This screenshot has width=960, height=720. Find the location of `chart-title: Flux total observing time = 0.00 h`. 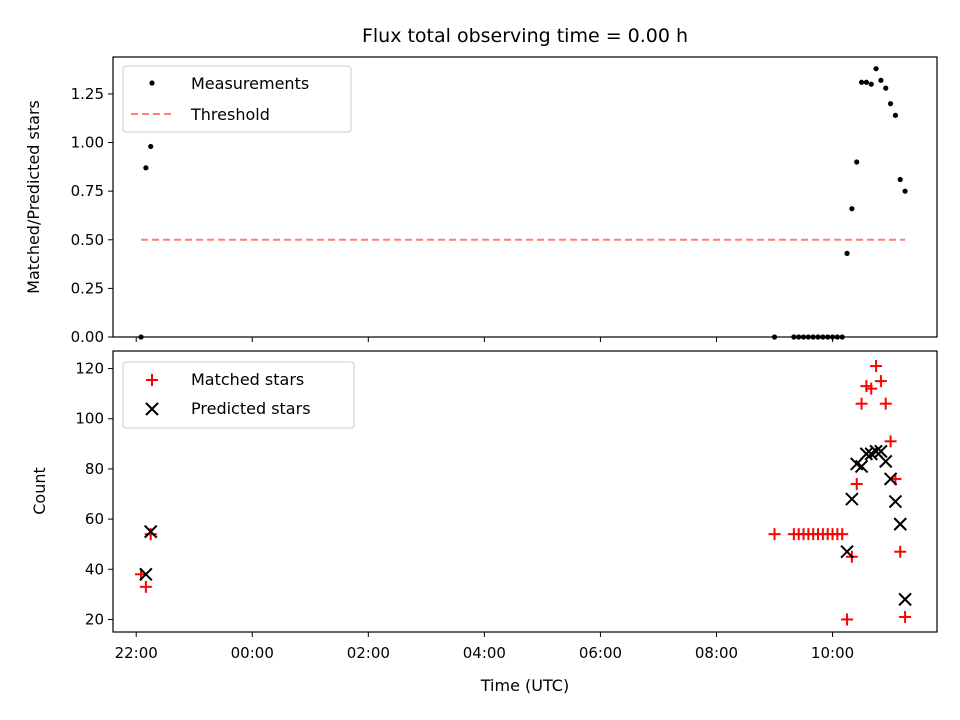

chart-title: Flux total observing time = 0.00 h is located at coordinates (525, 36).